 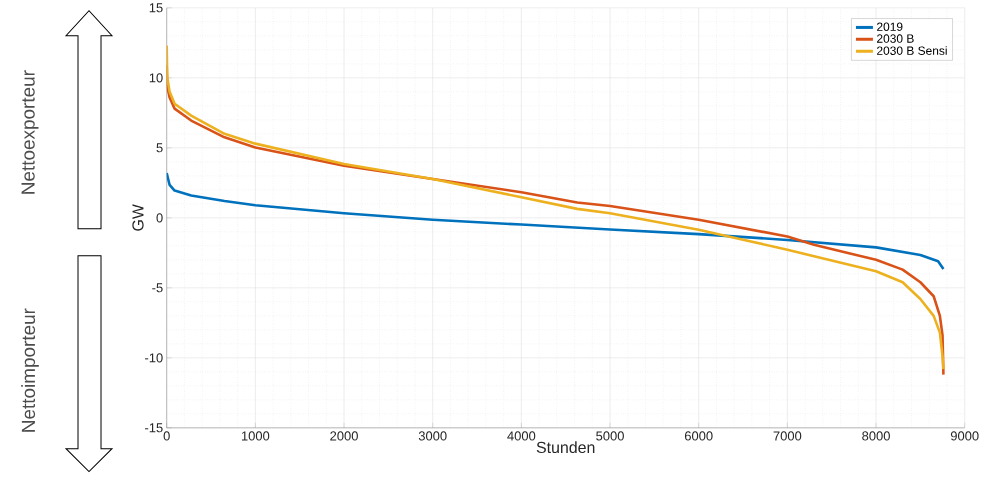 I want to click on x-tick-label: 7000, so click(x=787, y=436).